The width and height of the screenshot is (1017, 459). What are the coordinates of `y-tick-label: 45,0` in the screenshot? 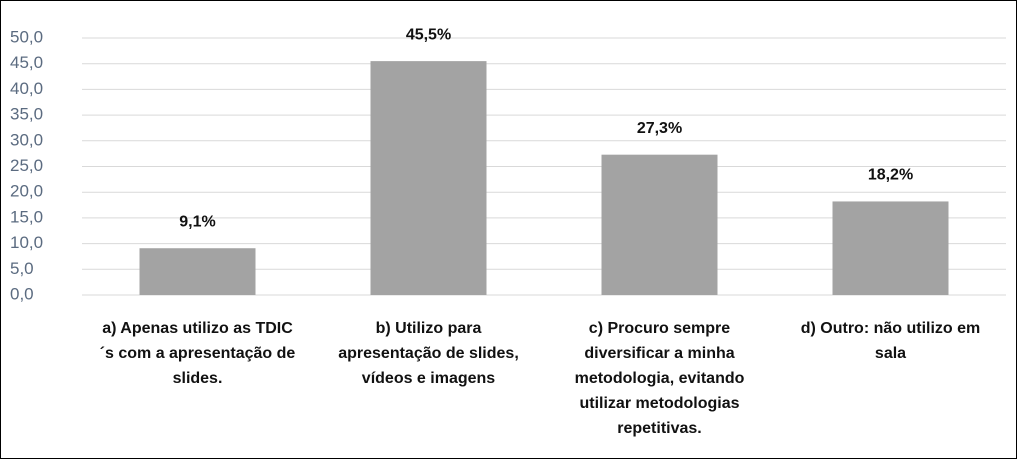 It's located at (26, 62).